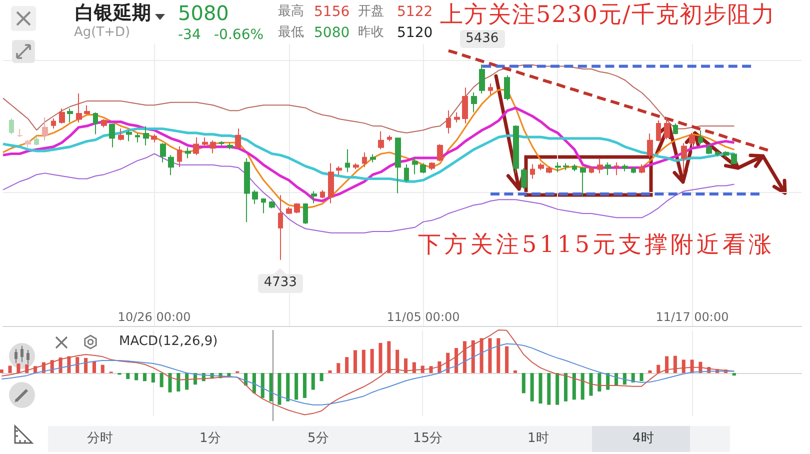  What do you see at coordinates (332, 12) in the screenshot?
I see `text: 5156` at bounding box center [332, 12].